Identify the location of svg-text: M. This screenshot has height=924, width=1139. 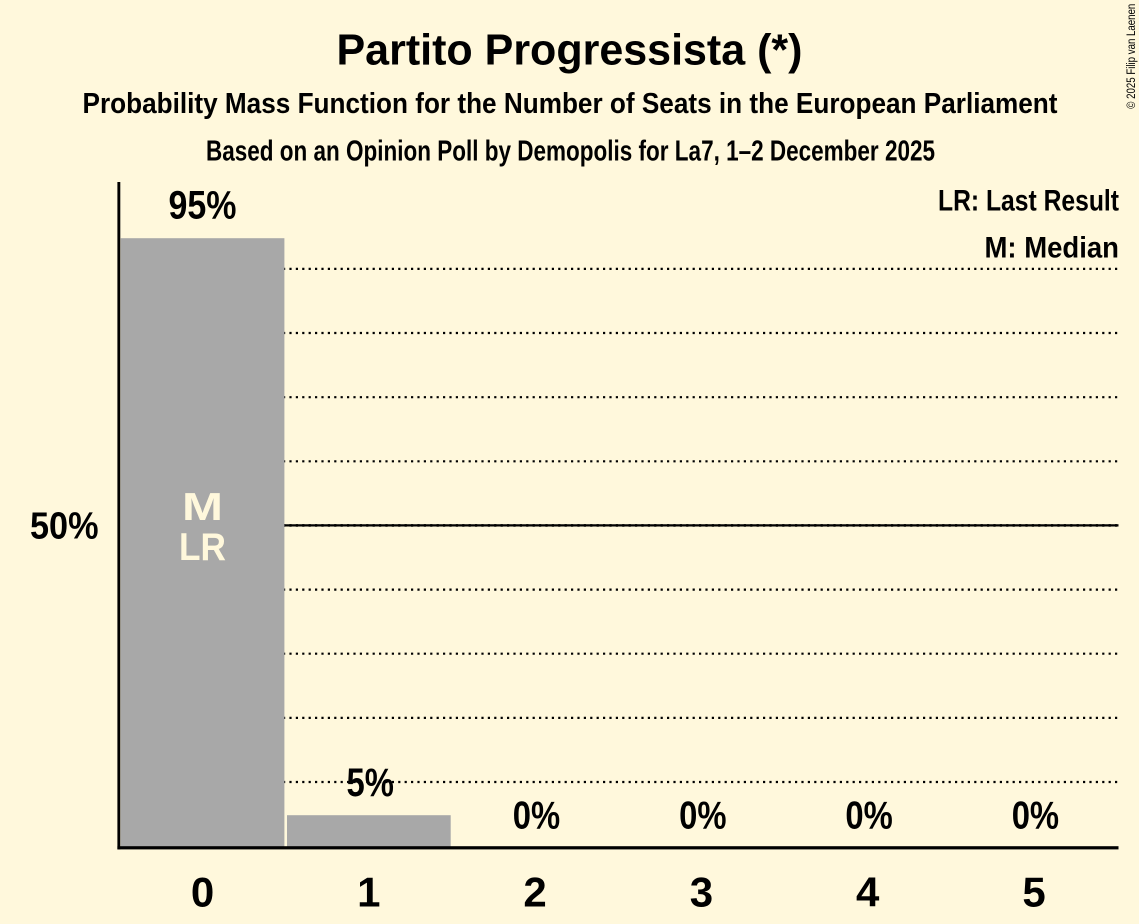
(202, 507).